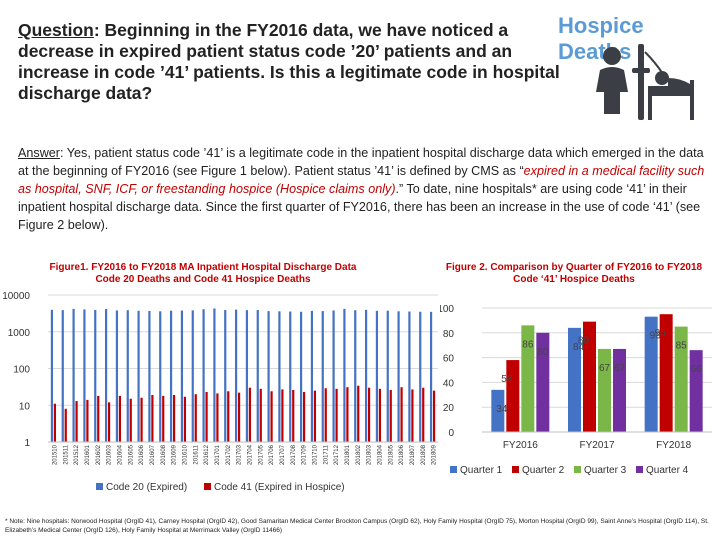 The image size is (720, 540). What do you see at coordinates (261, 454) in the screenshot?
I see `fig1-x-tick-label: 201705` at bounding box center [261, 454].